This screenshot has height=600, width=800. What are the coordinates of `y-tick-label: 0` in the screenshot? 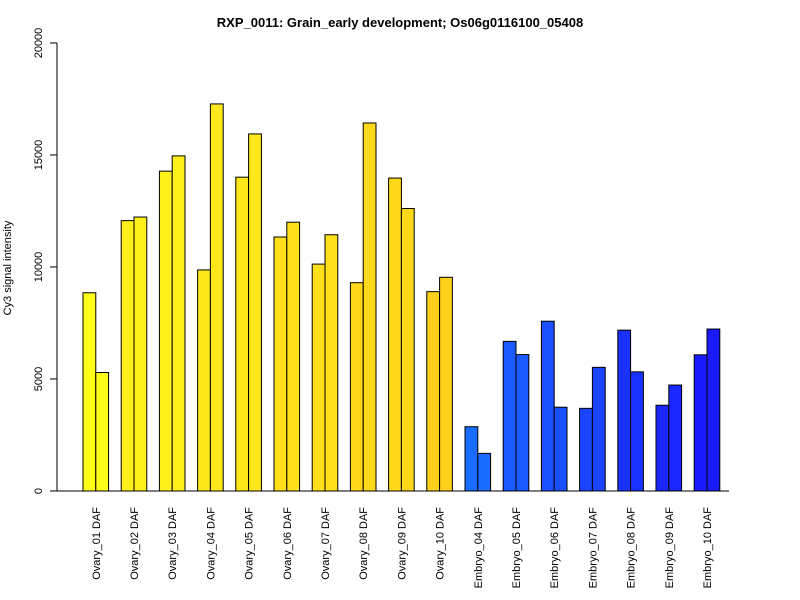 It's located at (39, 491).